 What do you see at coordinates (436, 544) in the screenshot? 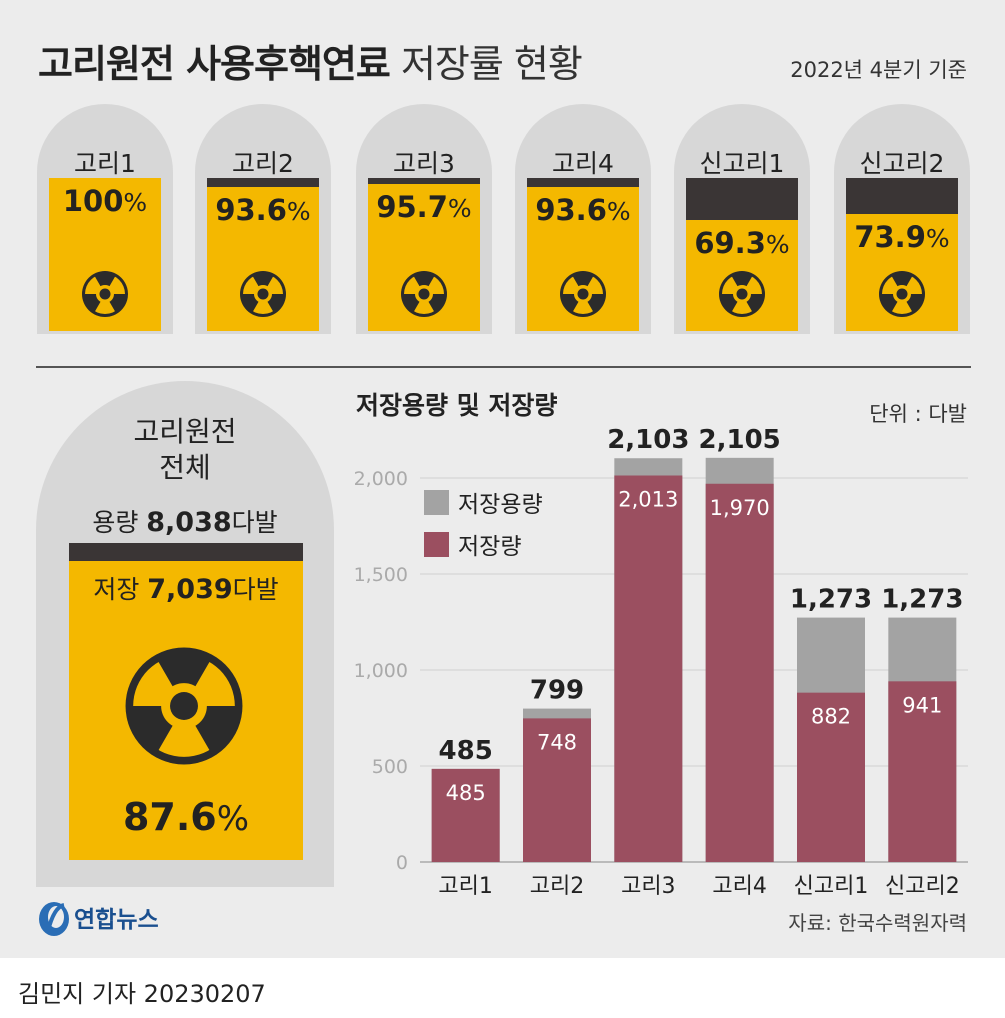
I see `legend-swatch-storage` at bounding box center [436, 544].